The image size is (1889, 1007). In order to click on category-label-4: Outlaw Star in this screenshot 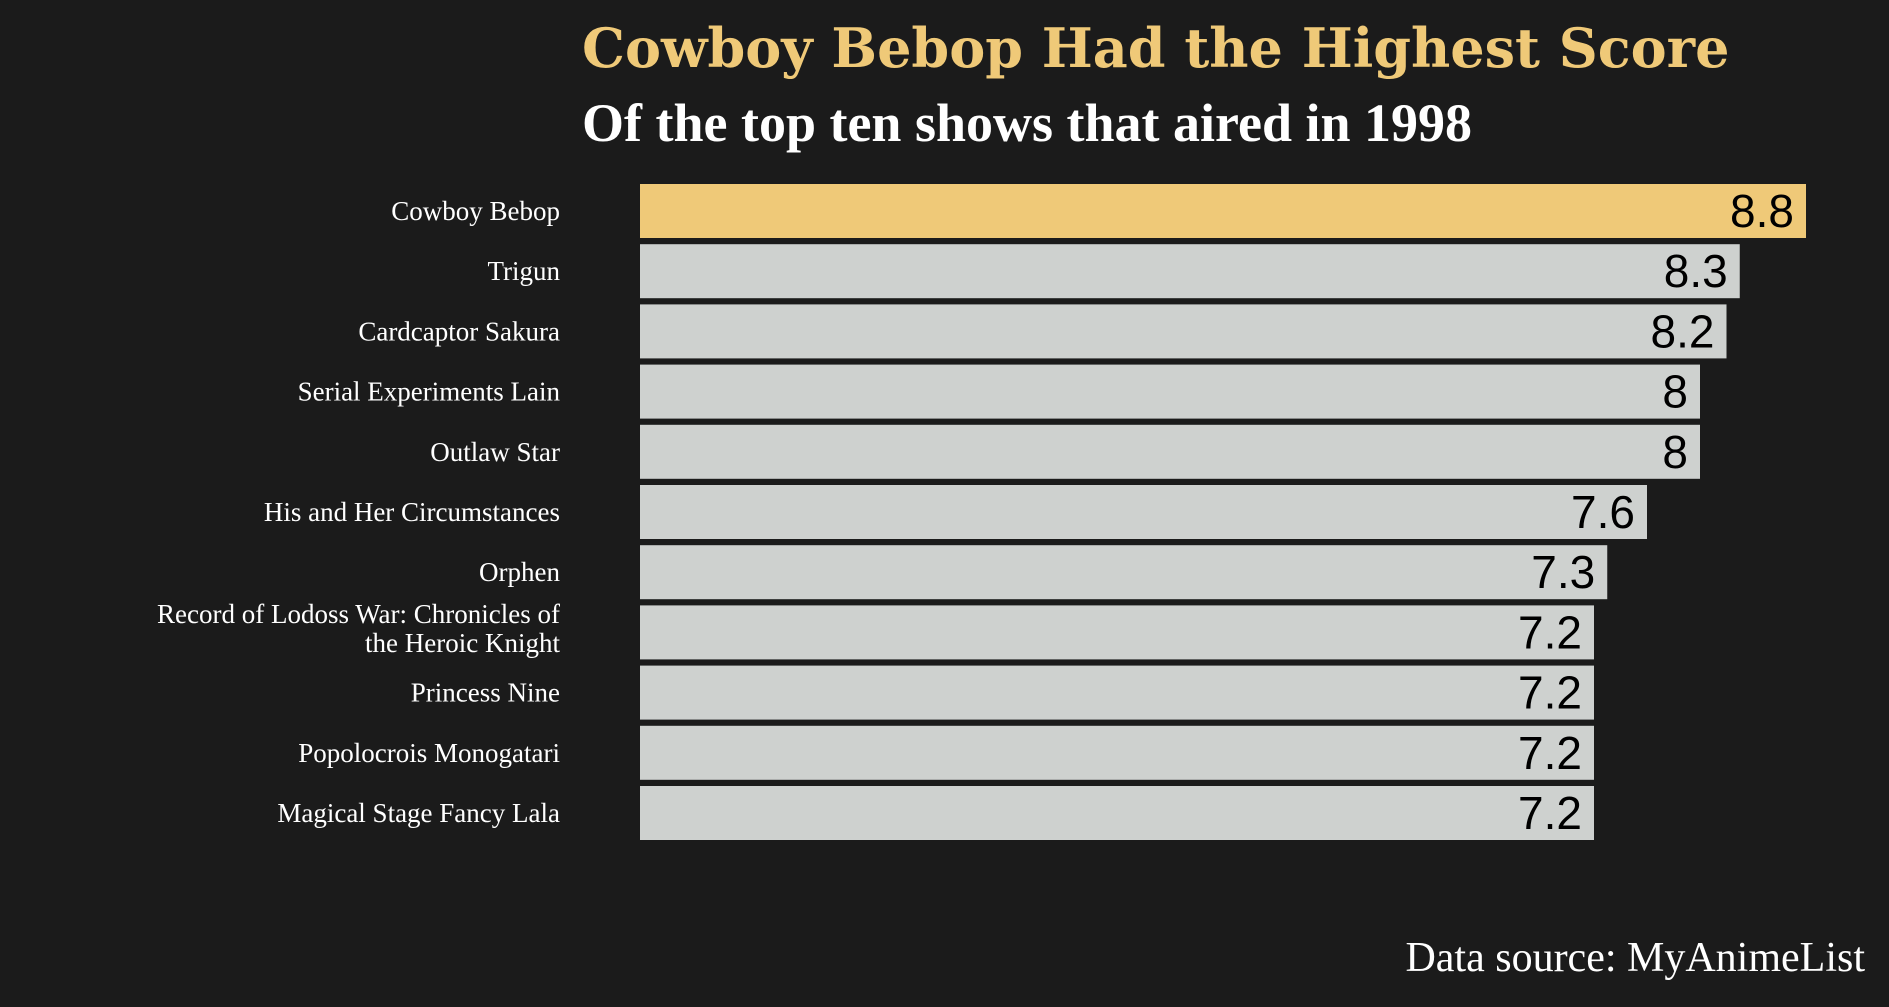, I will do `click(495, 452)`.